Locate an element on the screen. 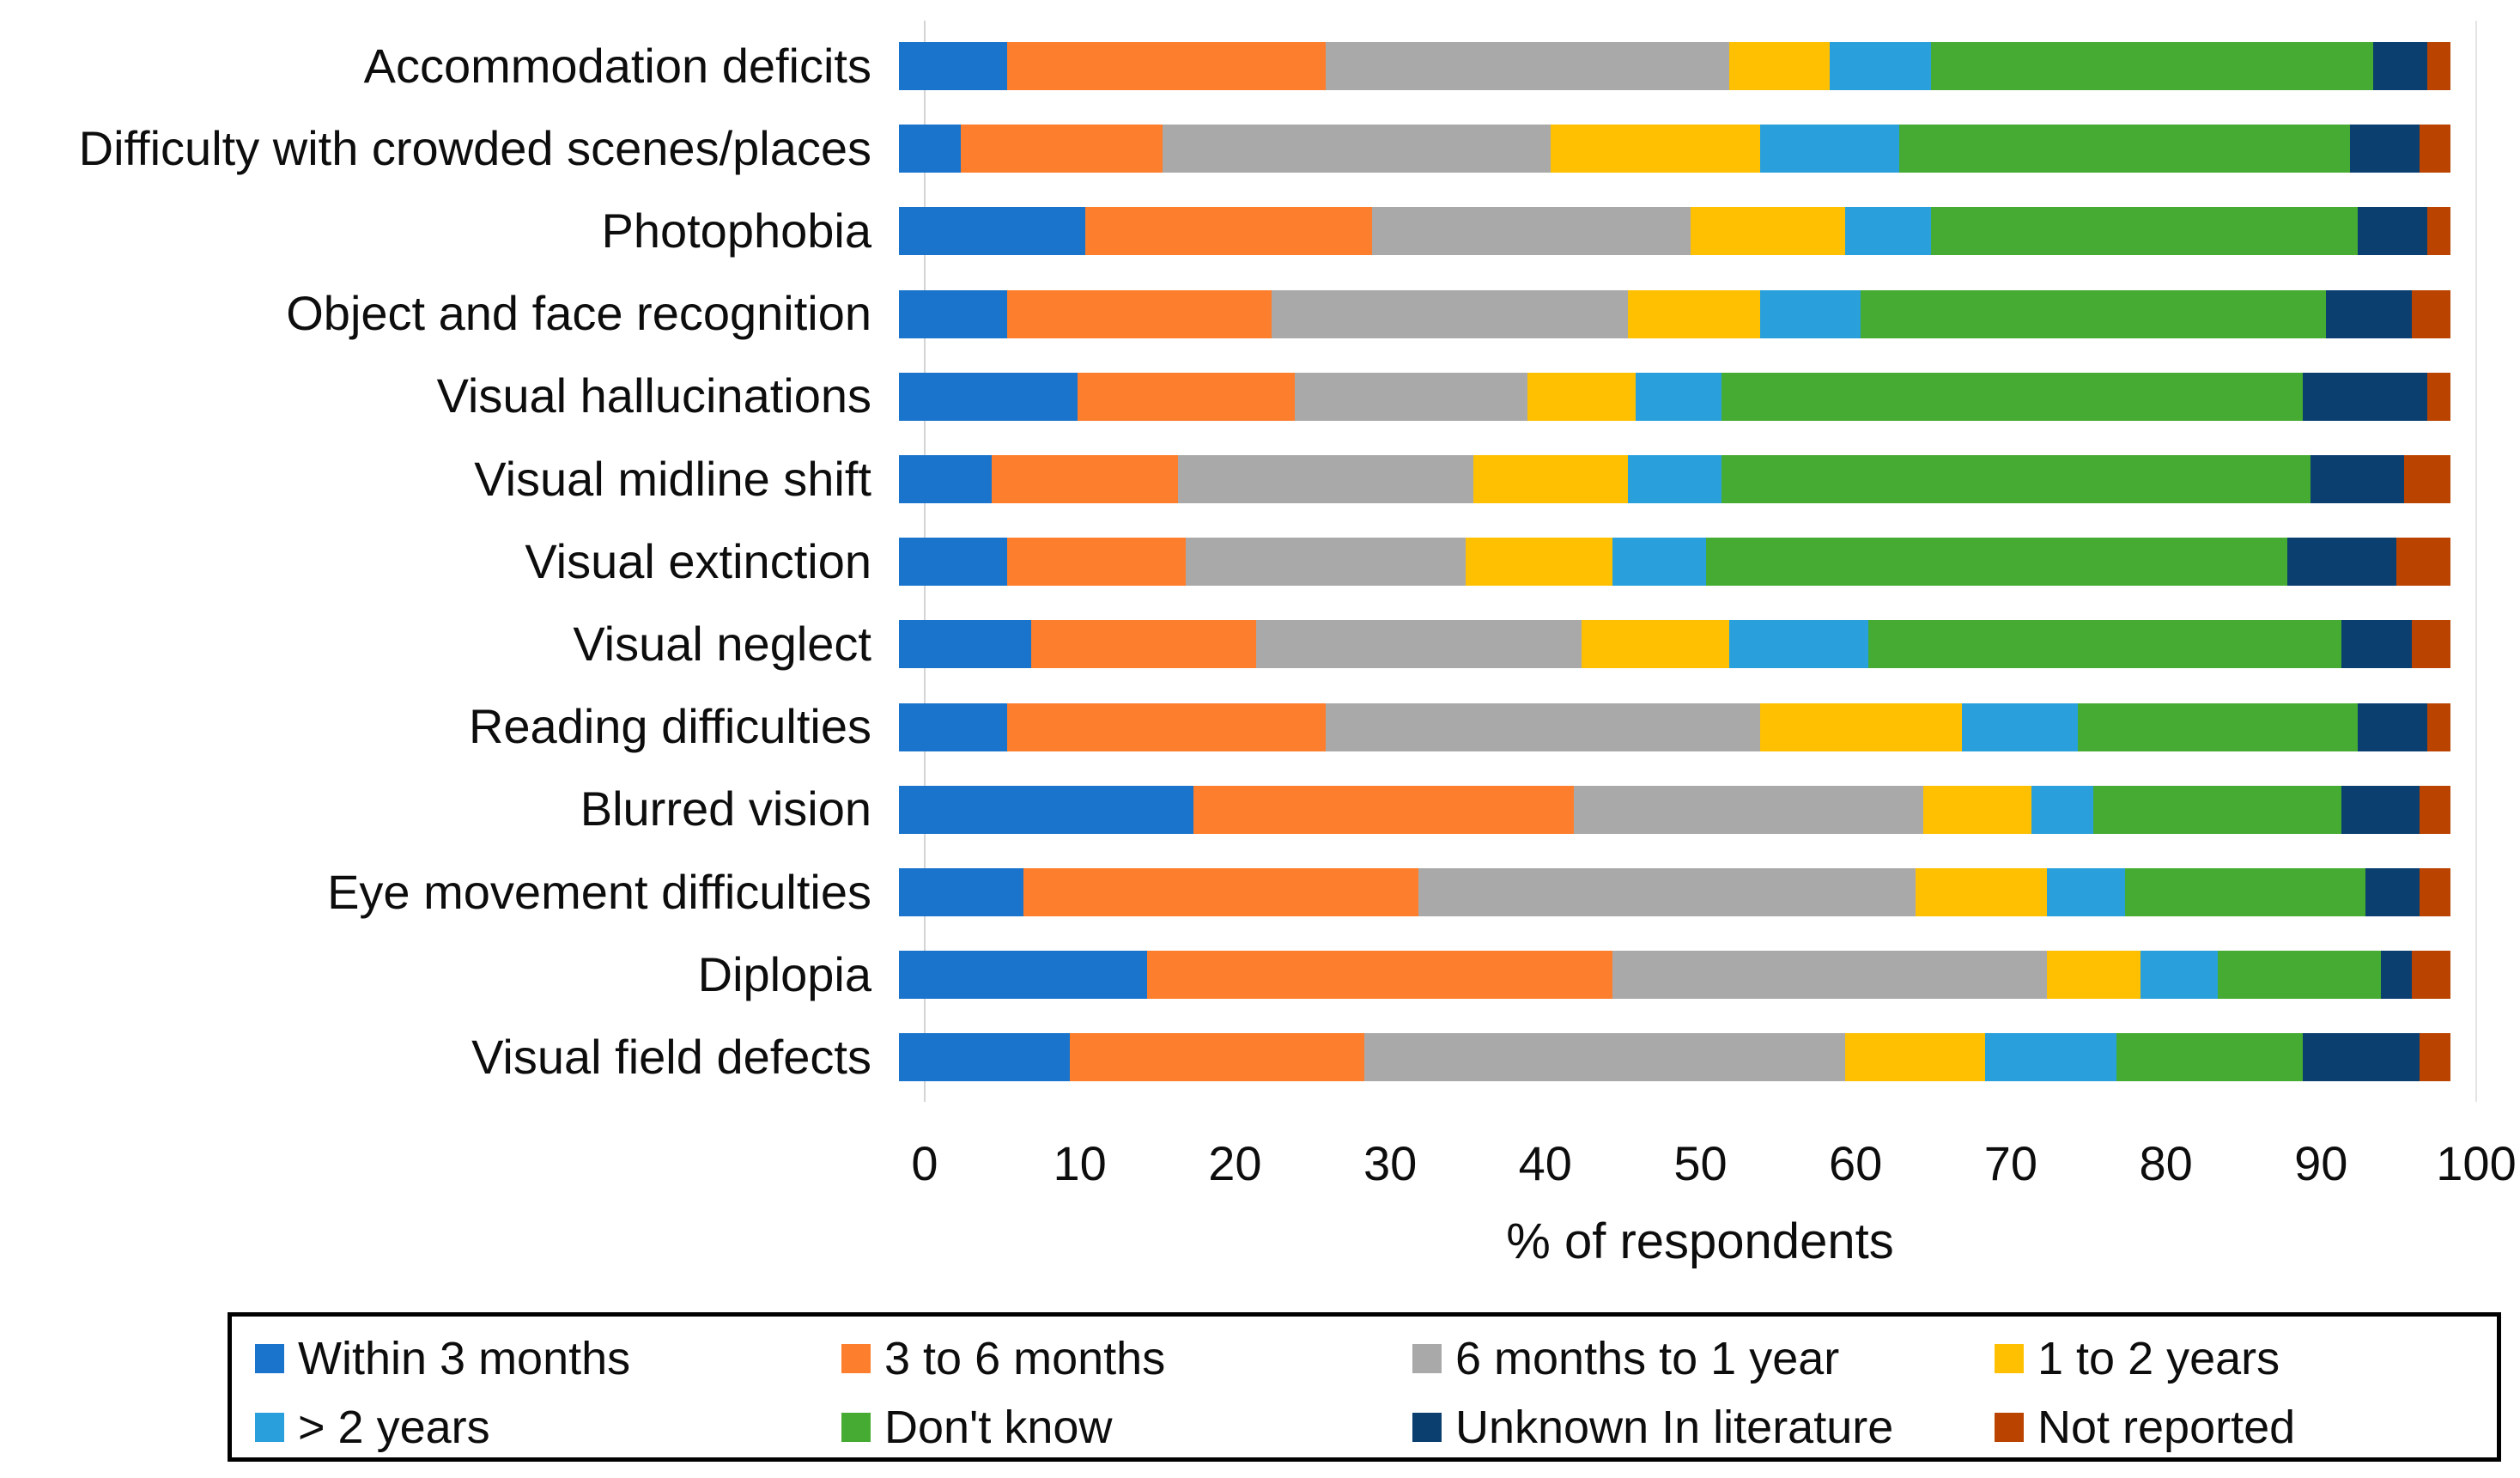 Image resolution: width=2520 pixels, height=1478 pixels. category-label: Diplopia is located at coordinates (784, 973).